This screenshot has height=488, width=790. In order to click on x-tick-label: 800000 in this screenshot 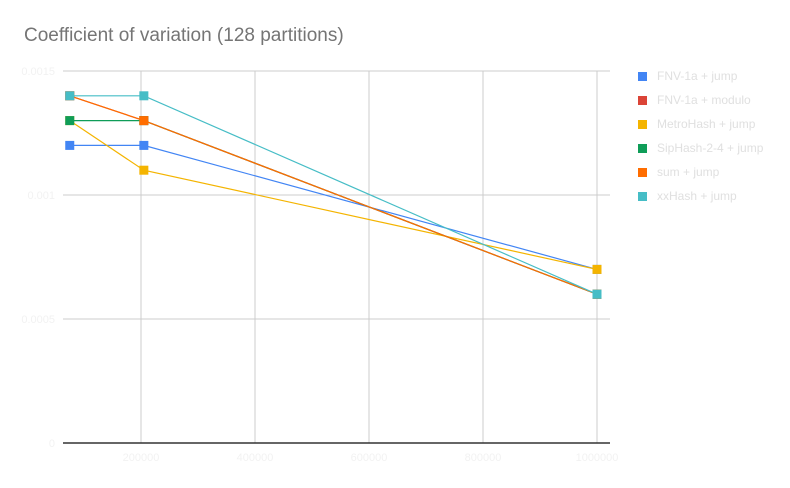, I will do `click(483, 458)`.